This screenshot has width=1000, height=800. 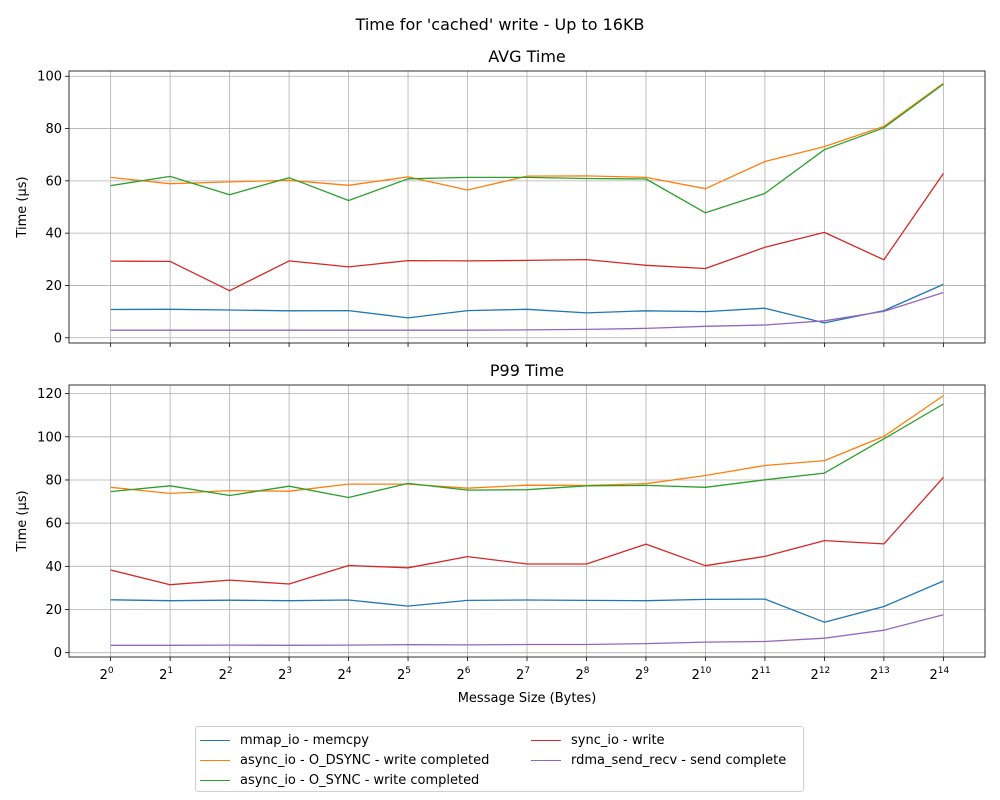 I want to click on x-tick-label: 24, so click(x=345, y=674).